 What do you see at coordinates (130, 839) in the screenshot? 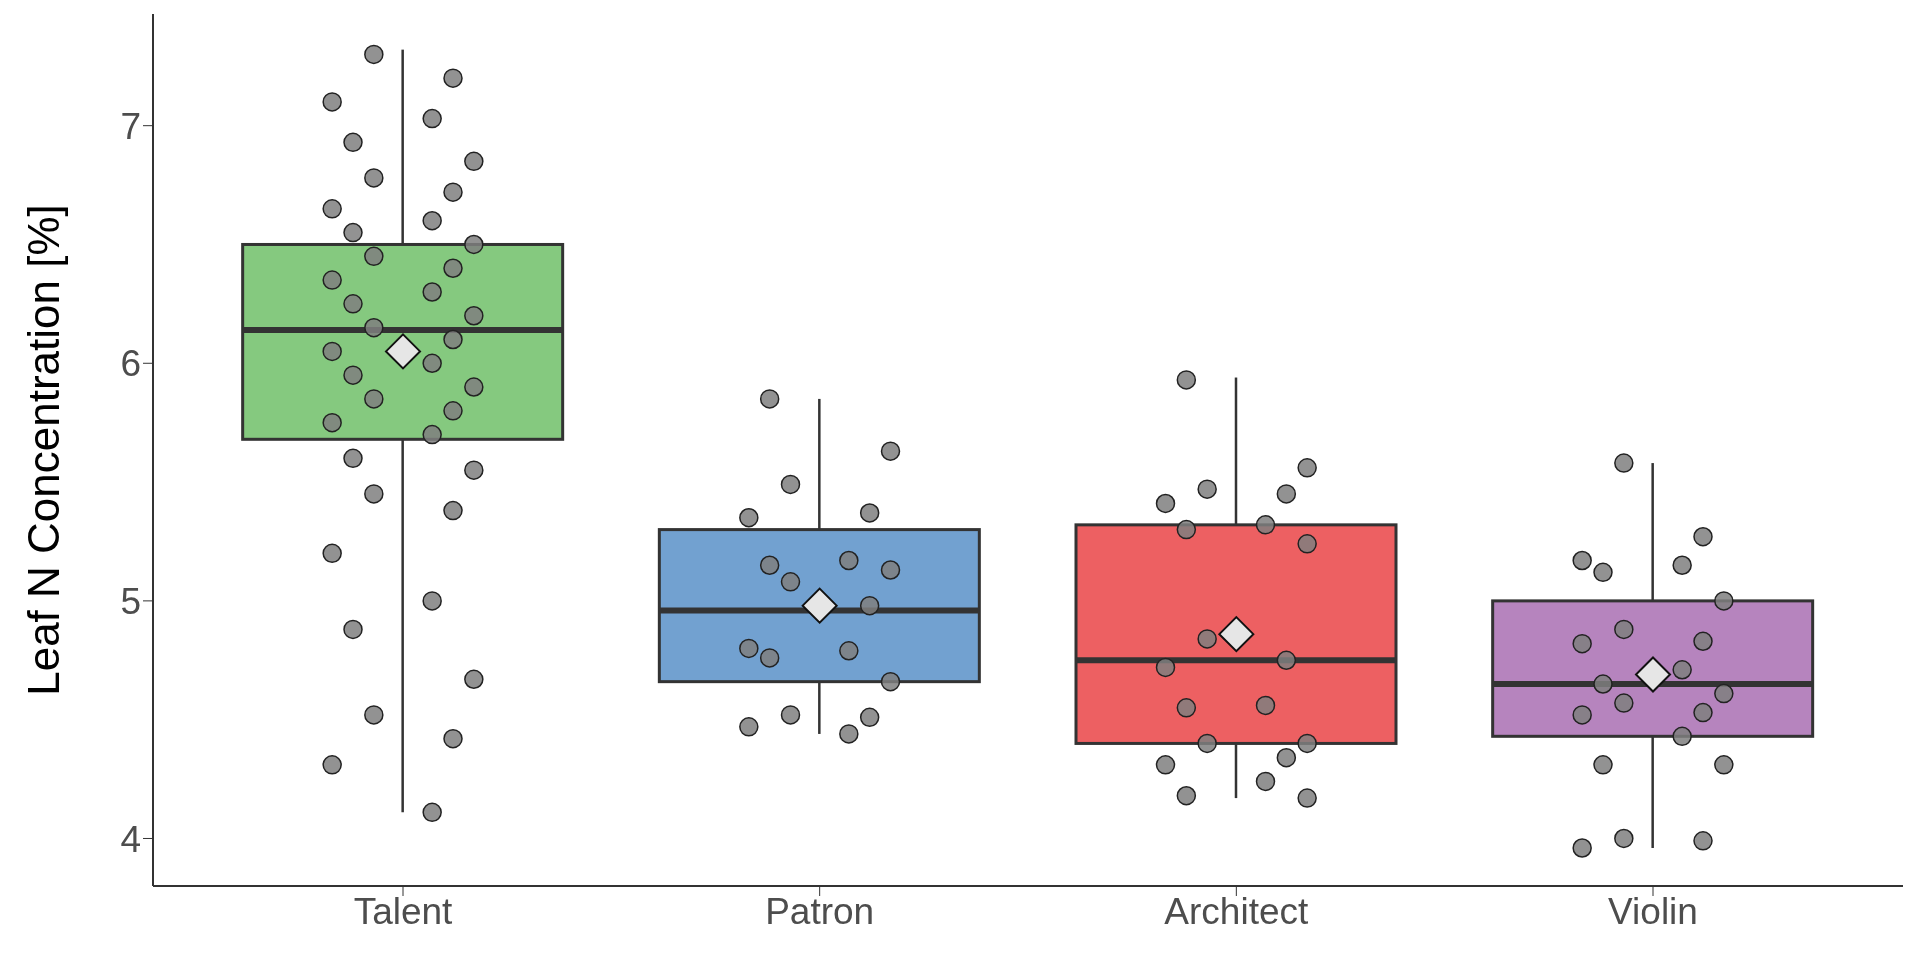
I see `y-tick-label: 4` at bounding box center [130, 839].